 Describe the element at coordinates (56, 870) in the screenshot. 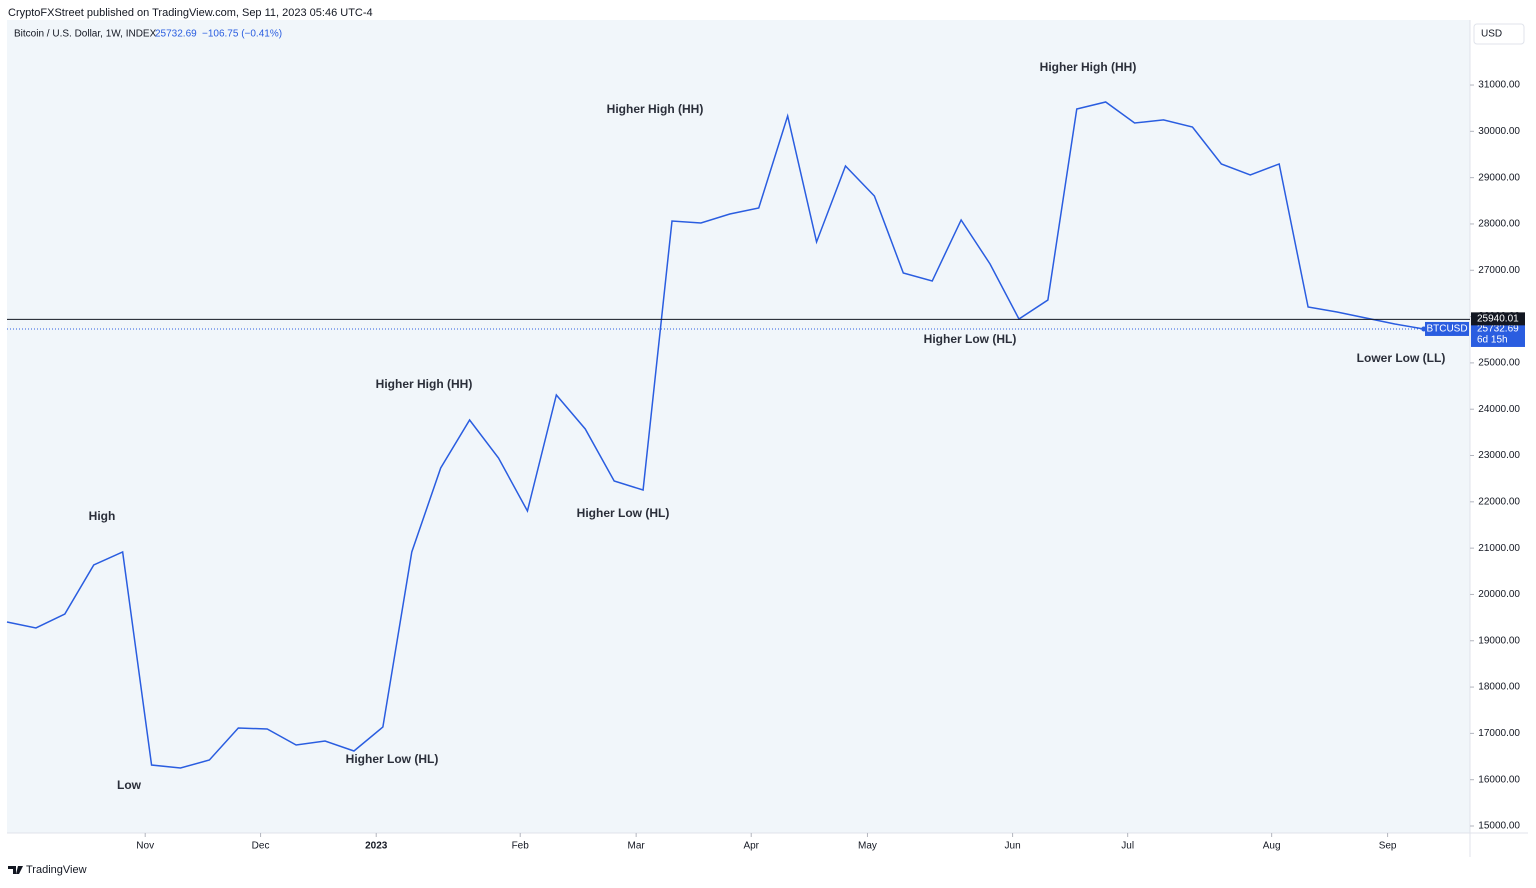

I see `brand: TradingView` at that location.